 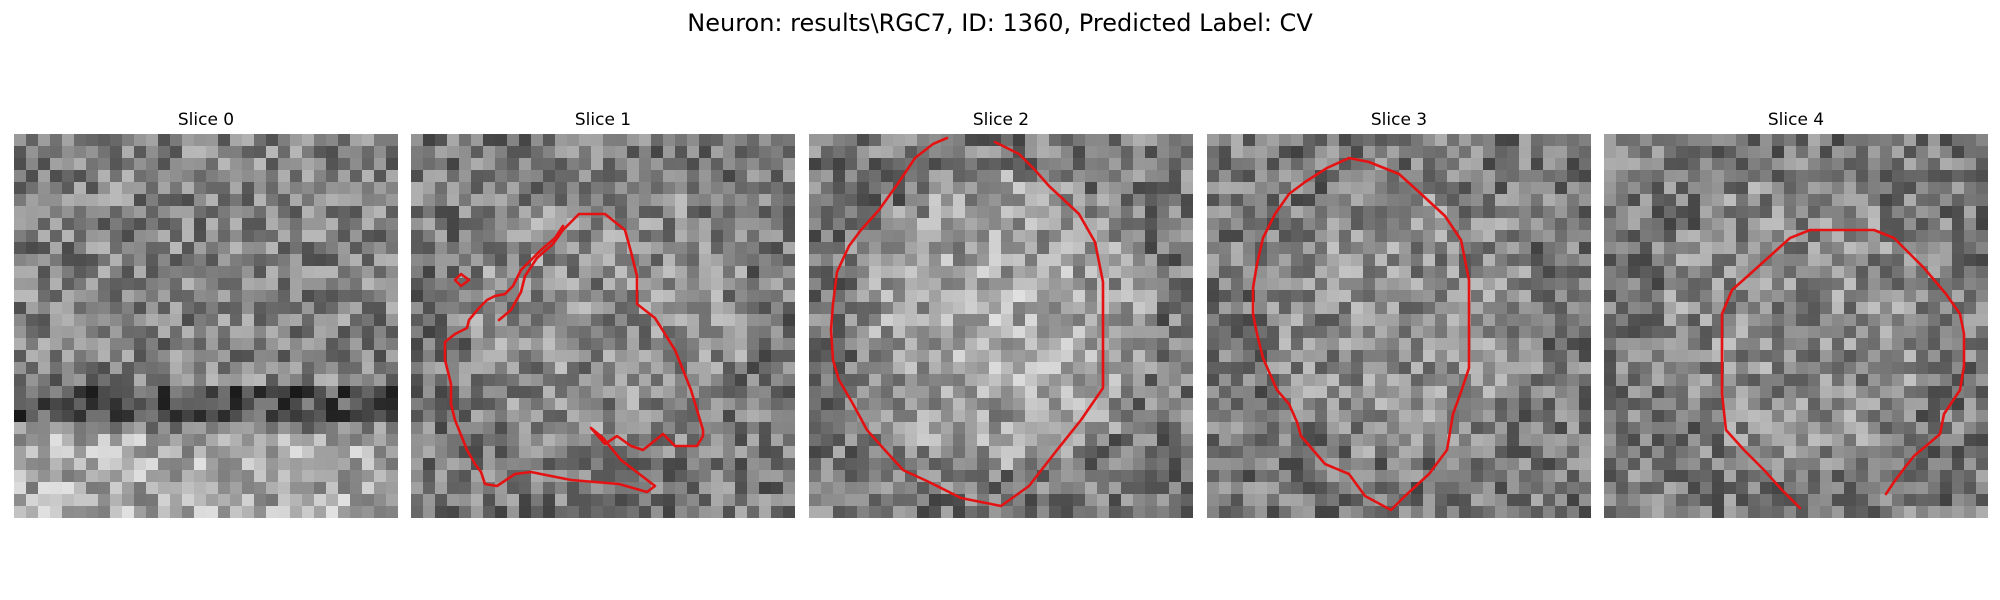 I want to click on slice-4-image, so click(x=1796, y=326).